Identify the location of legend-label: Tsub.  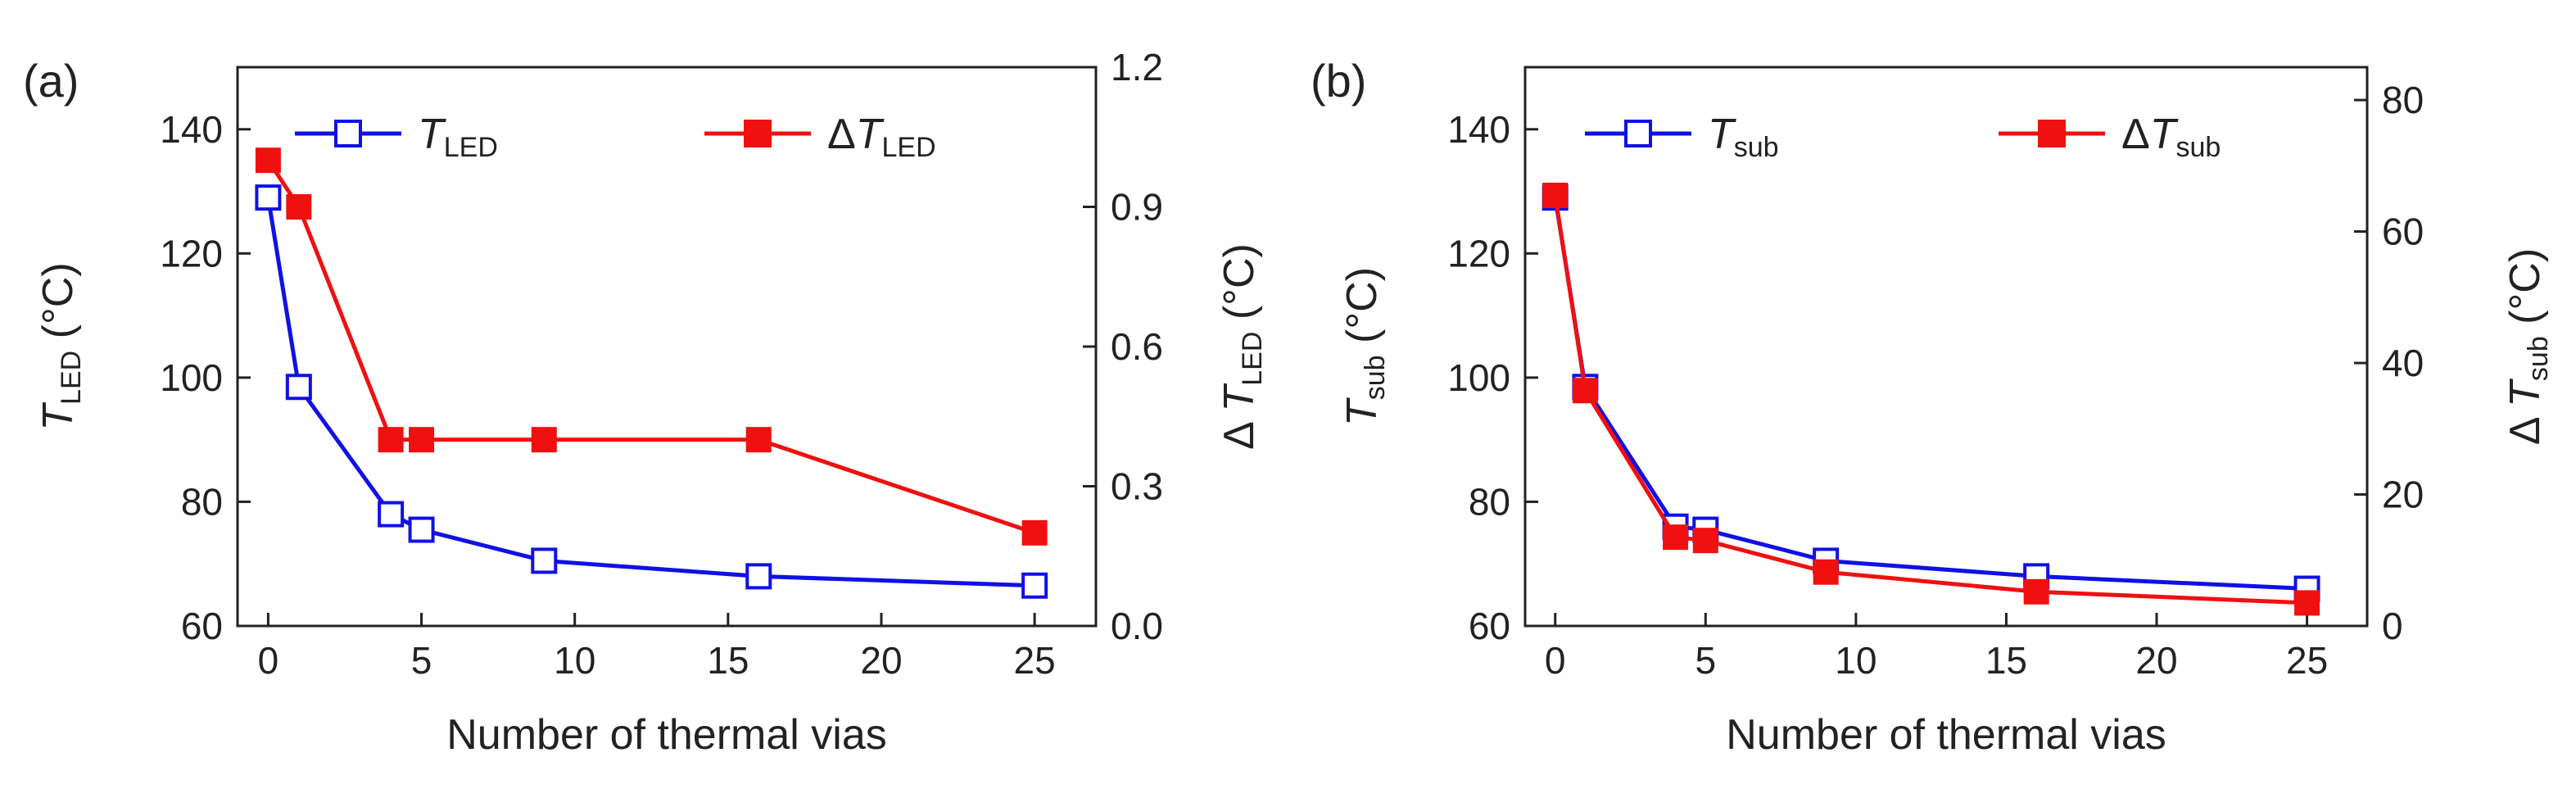
(1743, 137).